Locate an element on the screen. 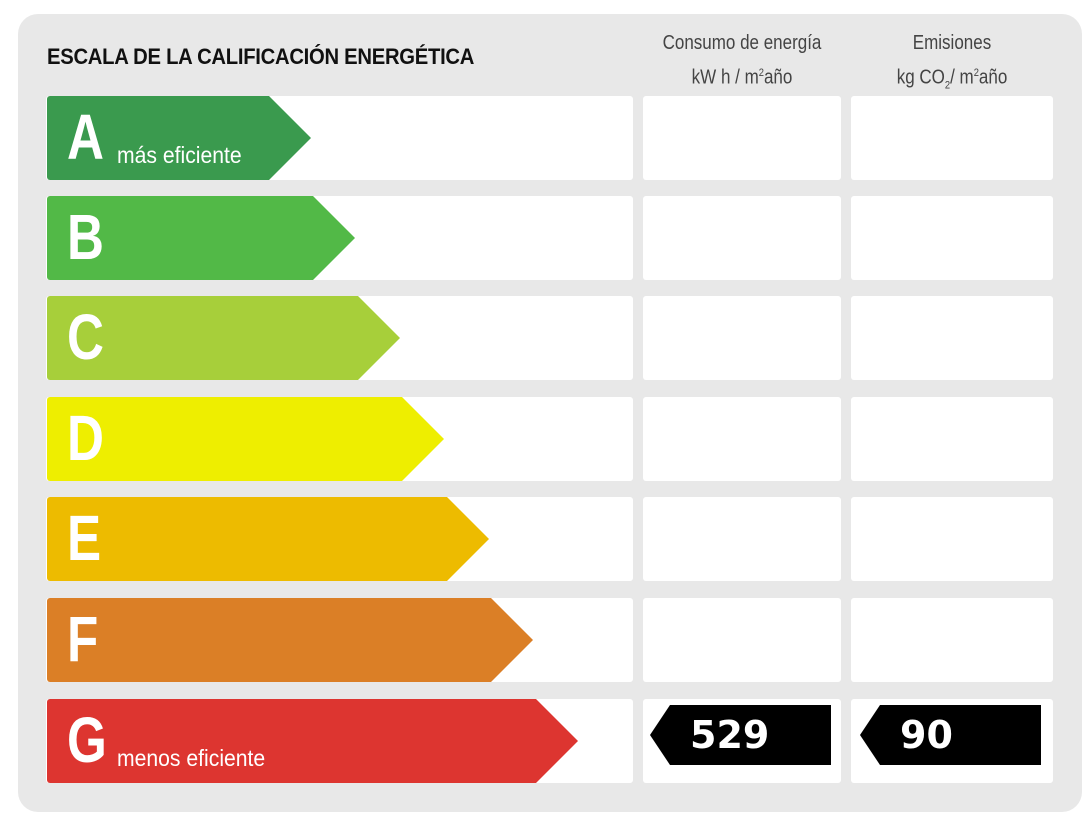  rating-arrow-B: B is located at coordinates (201, 238).